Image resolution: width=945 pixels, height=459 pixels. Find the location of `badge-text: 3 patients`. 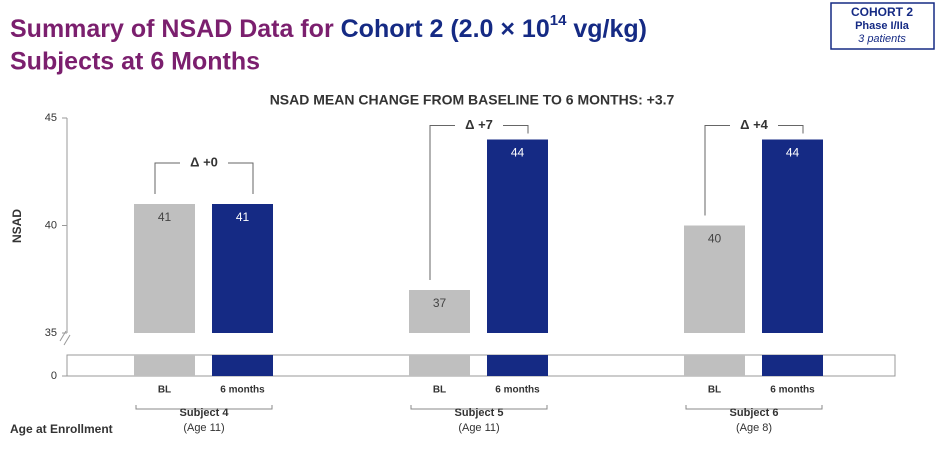

badge-text: 3 patients is located at coordinates (882, 39).